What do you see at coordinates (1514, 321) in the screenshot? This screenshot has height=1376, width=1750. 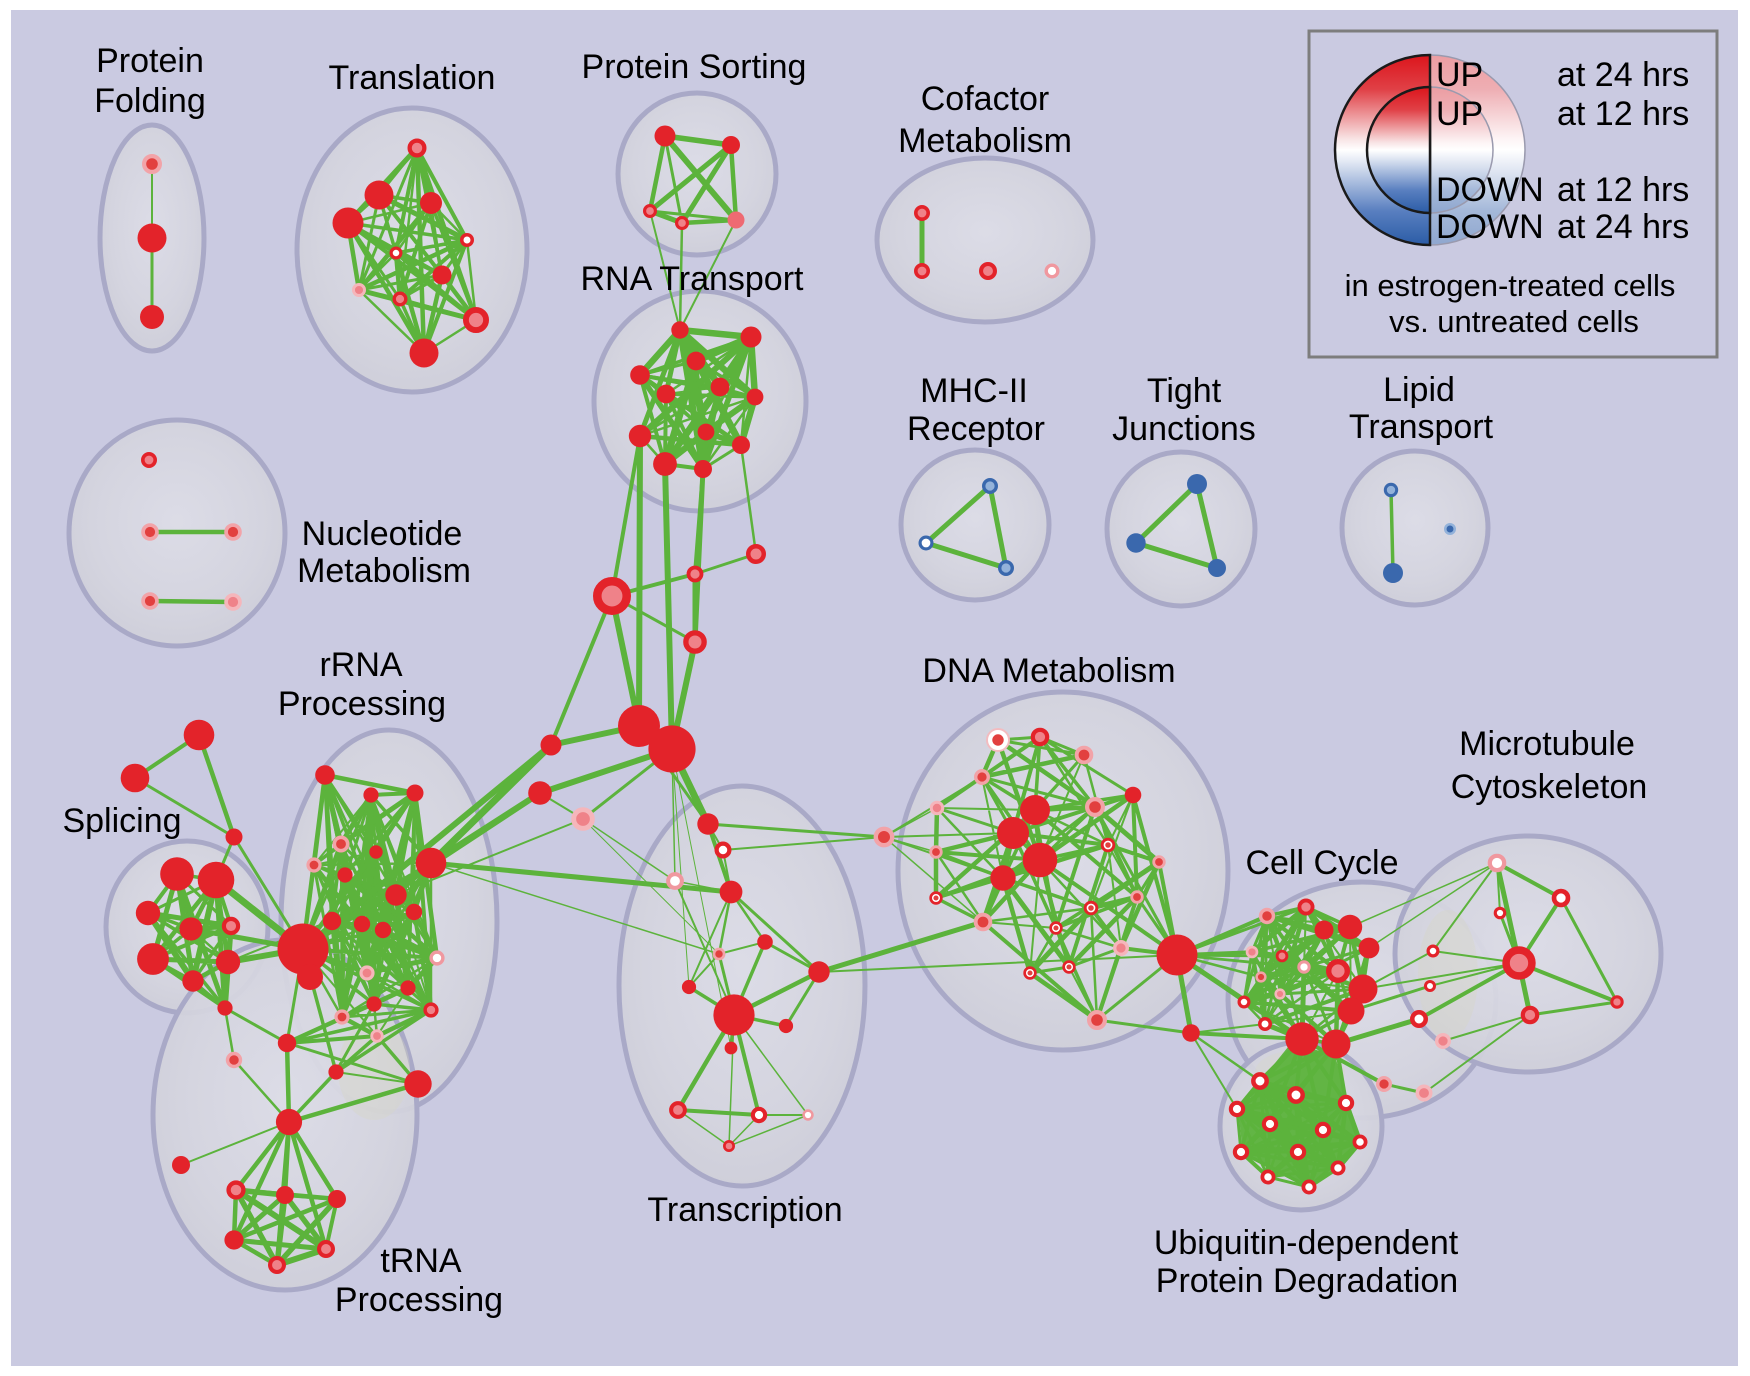 I see `svg-text: vs. untreated cells` at bounding box center [1514, 321].